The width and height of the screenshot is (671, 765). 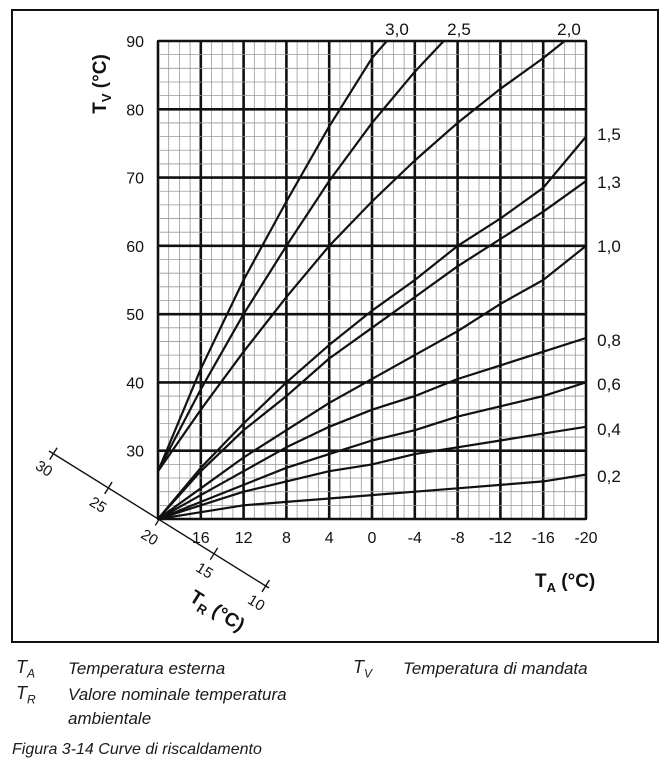 What do you see at coordinates (543, 538) in the screenshot?
I see `x-tick-label: -16` at bounding box center [543, 538].